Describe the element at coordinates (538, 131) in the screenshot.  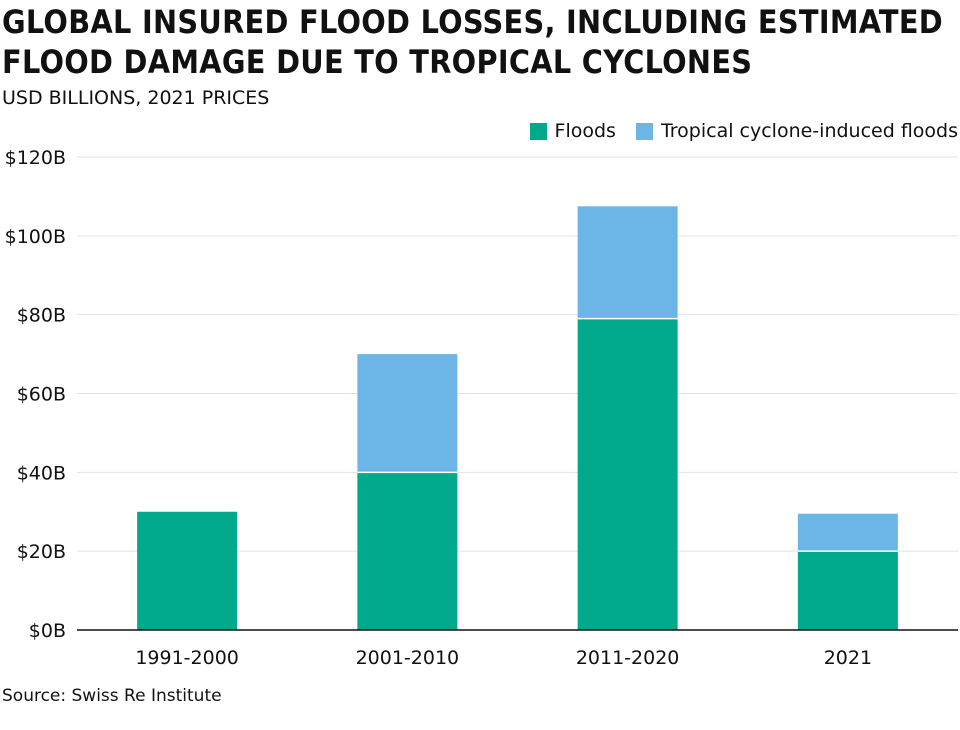
I see `legend-swatch-floods` at that location.